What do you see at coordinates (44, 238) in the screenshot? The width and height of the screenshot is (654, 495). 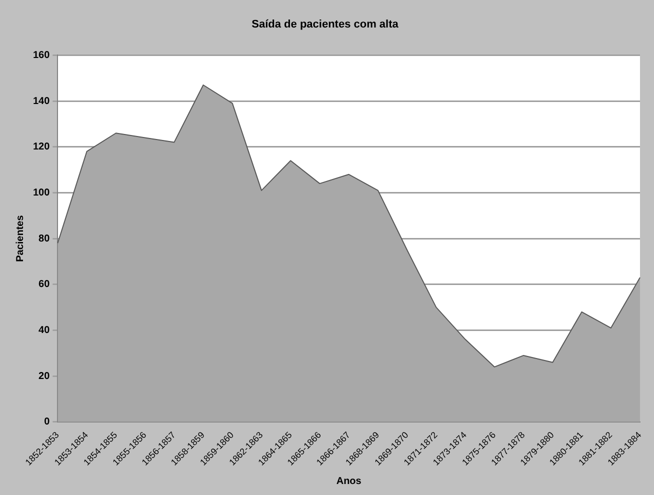 I see `y-tick-label: 80` at bounding box center [44, 238].